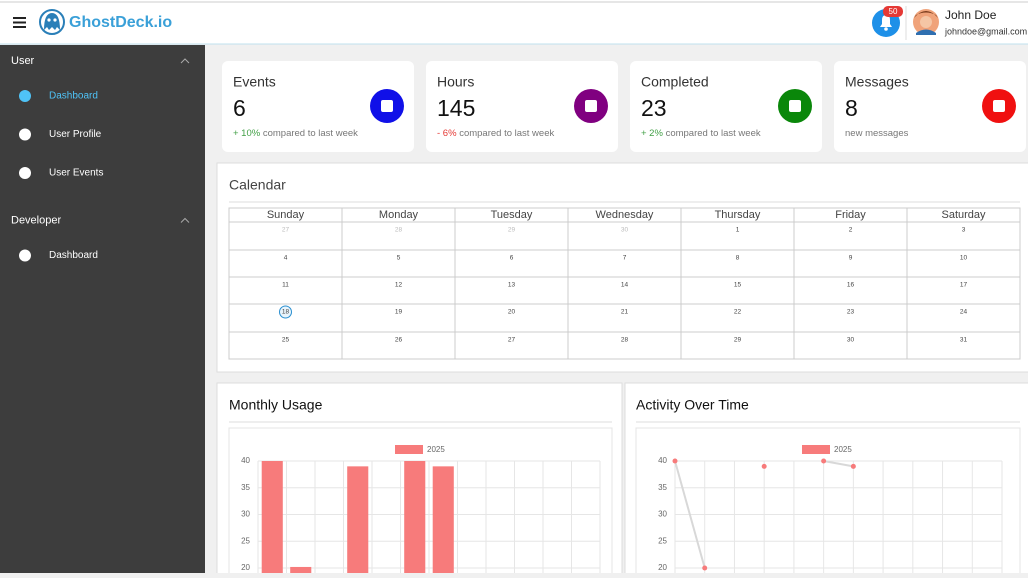  Describe the element at coordinates (286, 258) in the screenshot. I see `calendar-day: 4` at that location.